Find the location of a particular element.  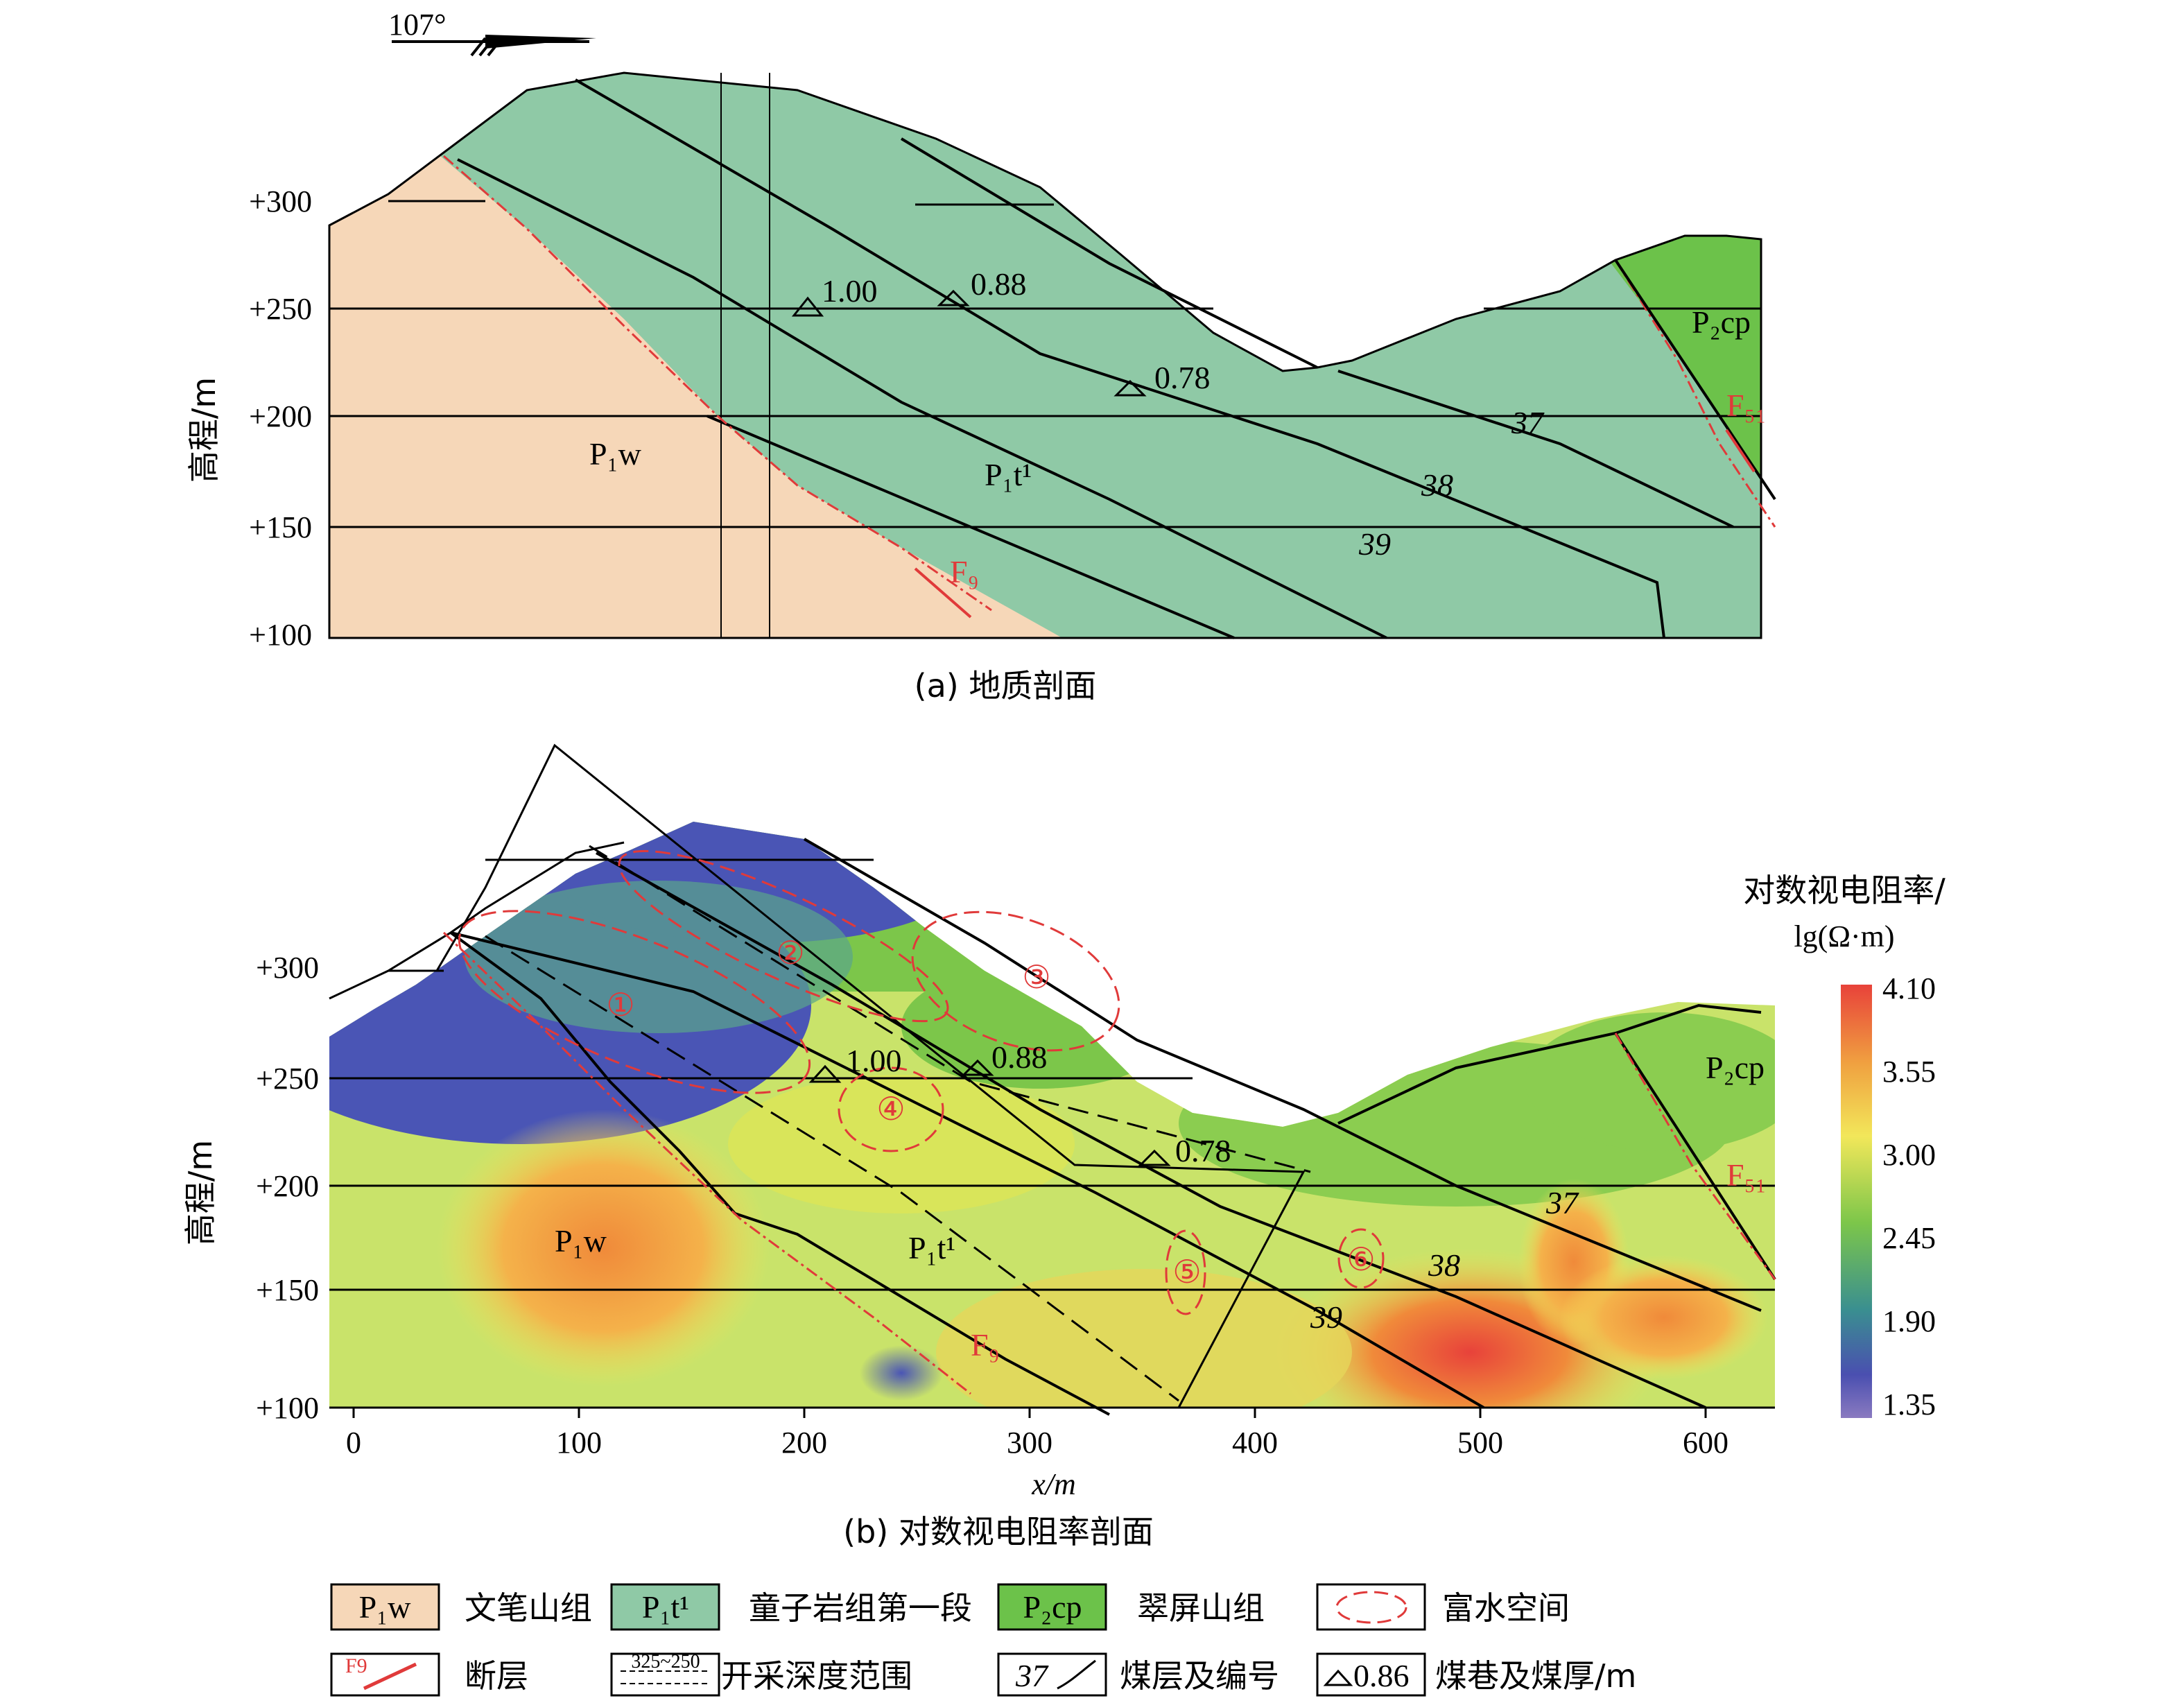

x-tick: 100 is located at coordinates (579, 1443).